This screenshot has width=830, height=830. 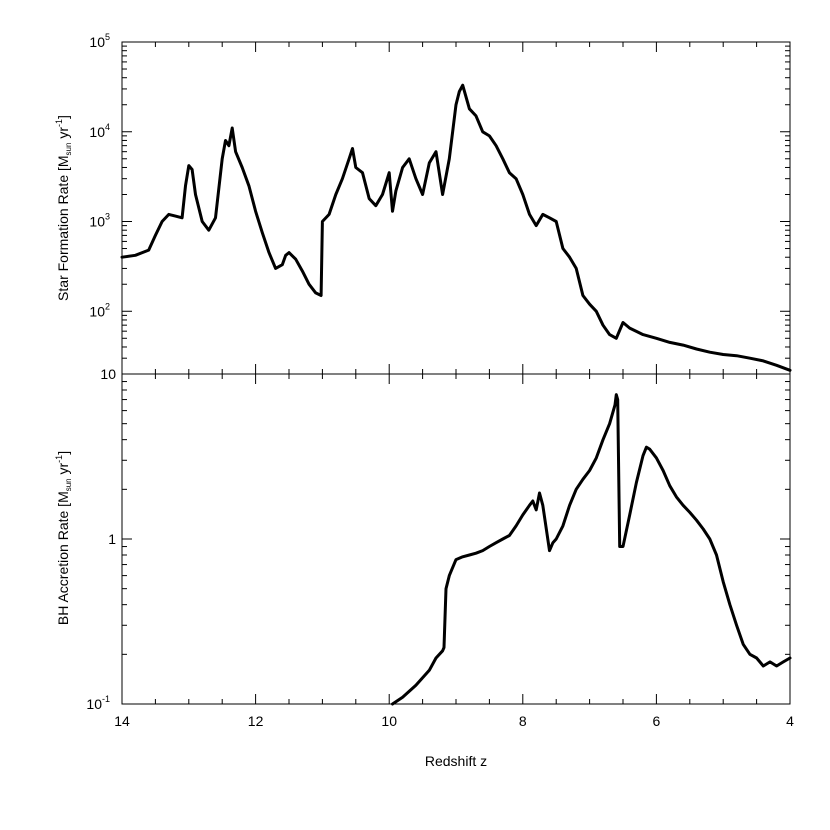 I want to click on x-tick-label: 10, so click(x=389, y=721).